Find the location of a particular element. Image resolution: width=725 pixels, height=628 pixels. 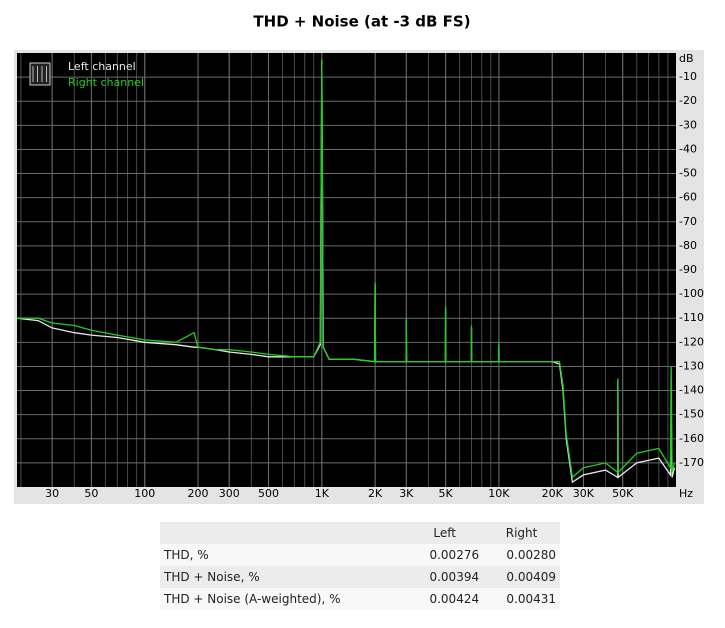

x-tick-label: 500 is located at coordinates (268, 493).